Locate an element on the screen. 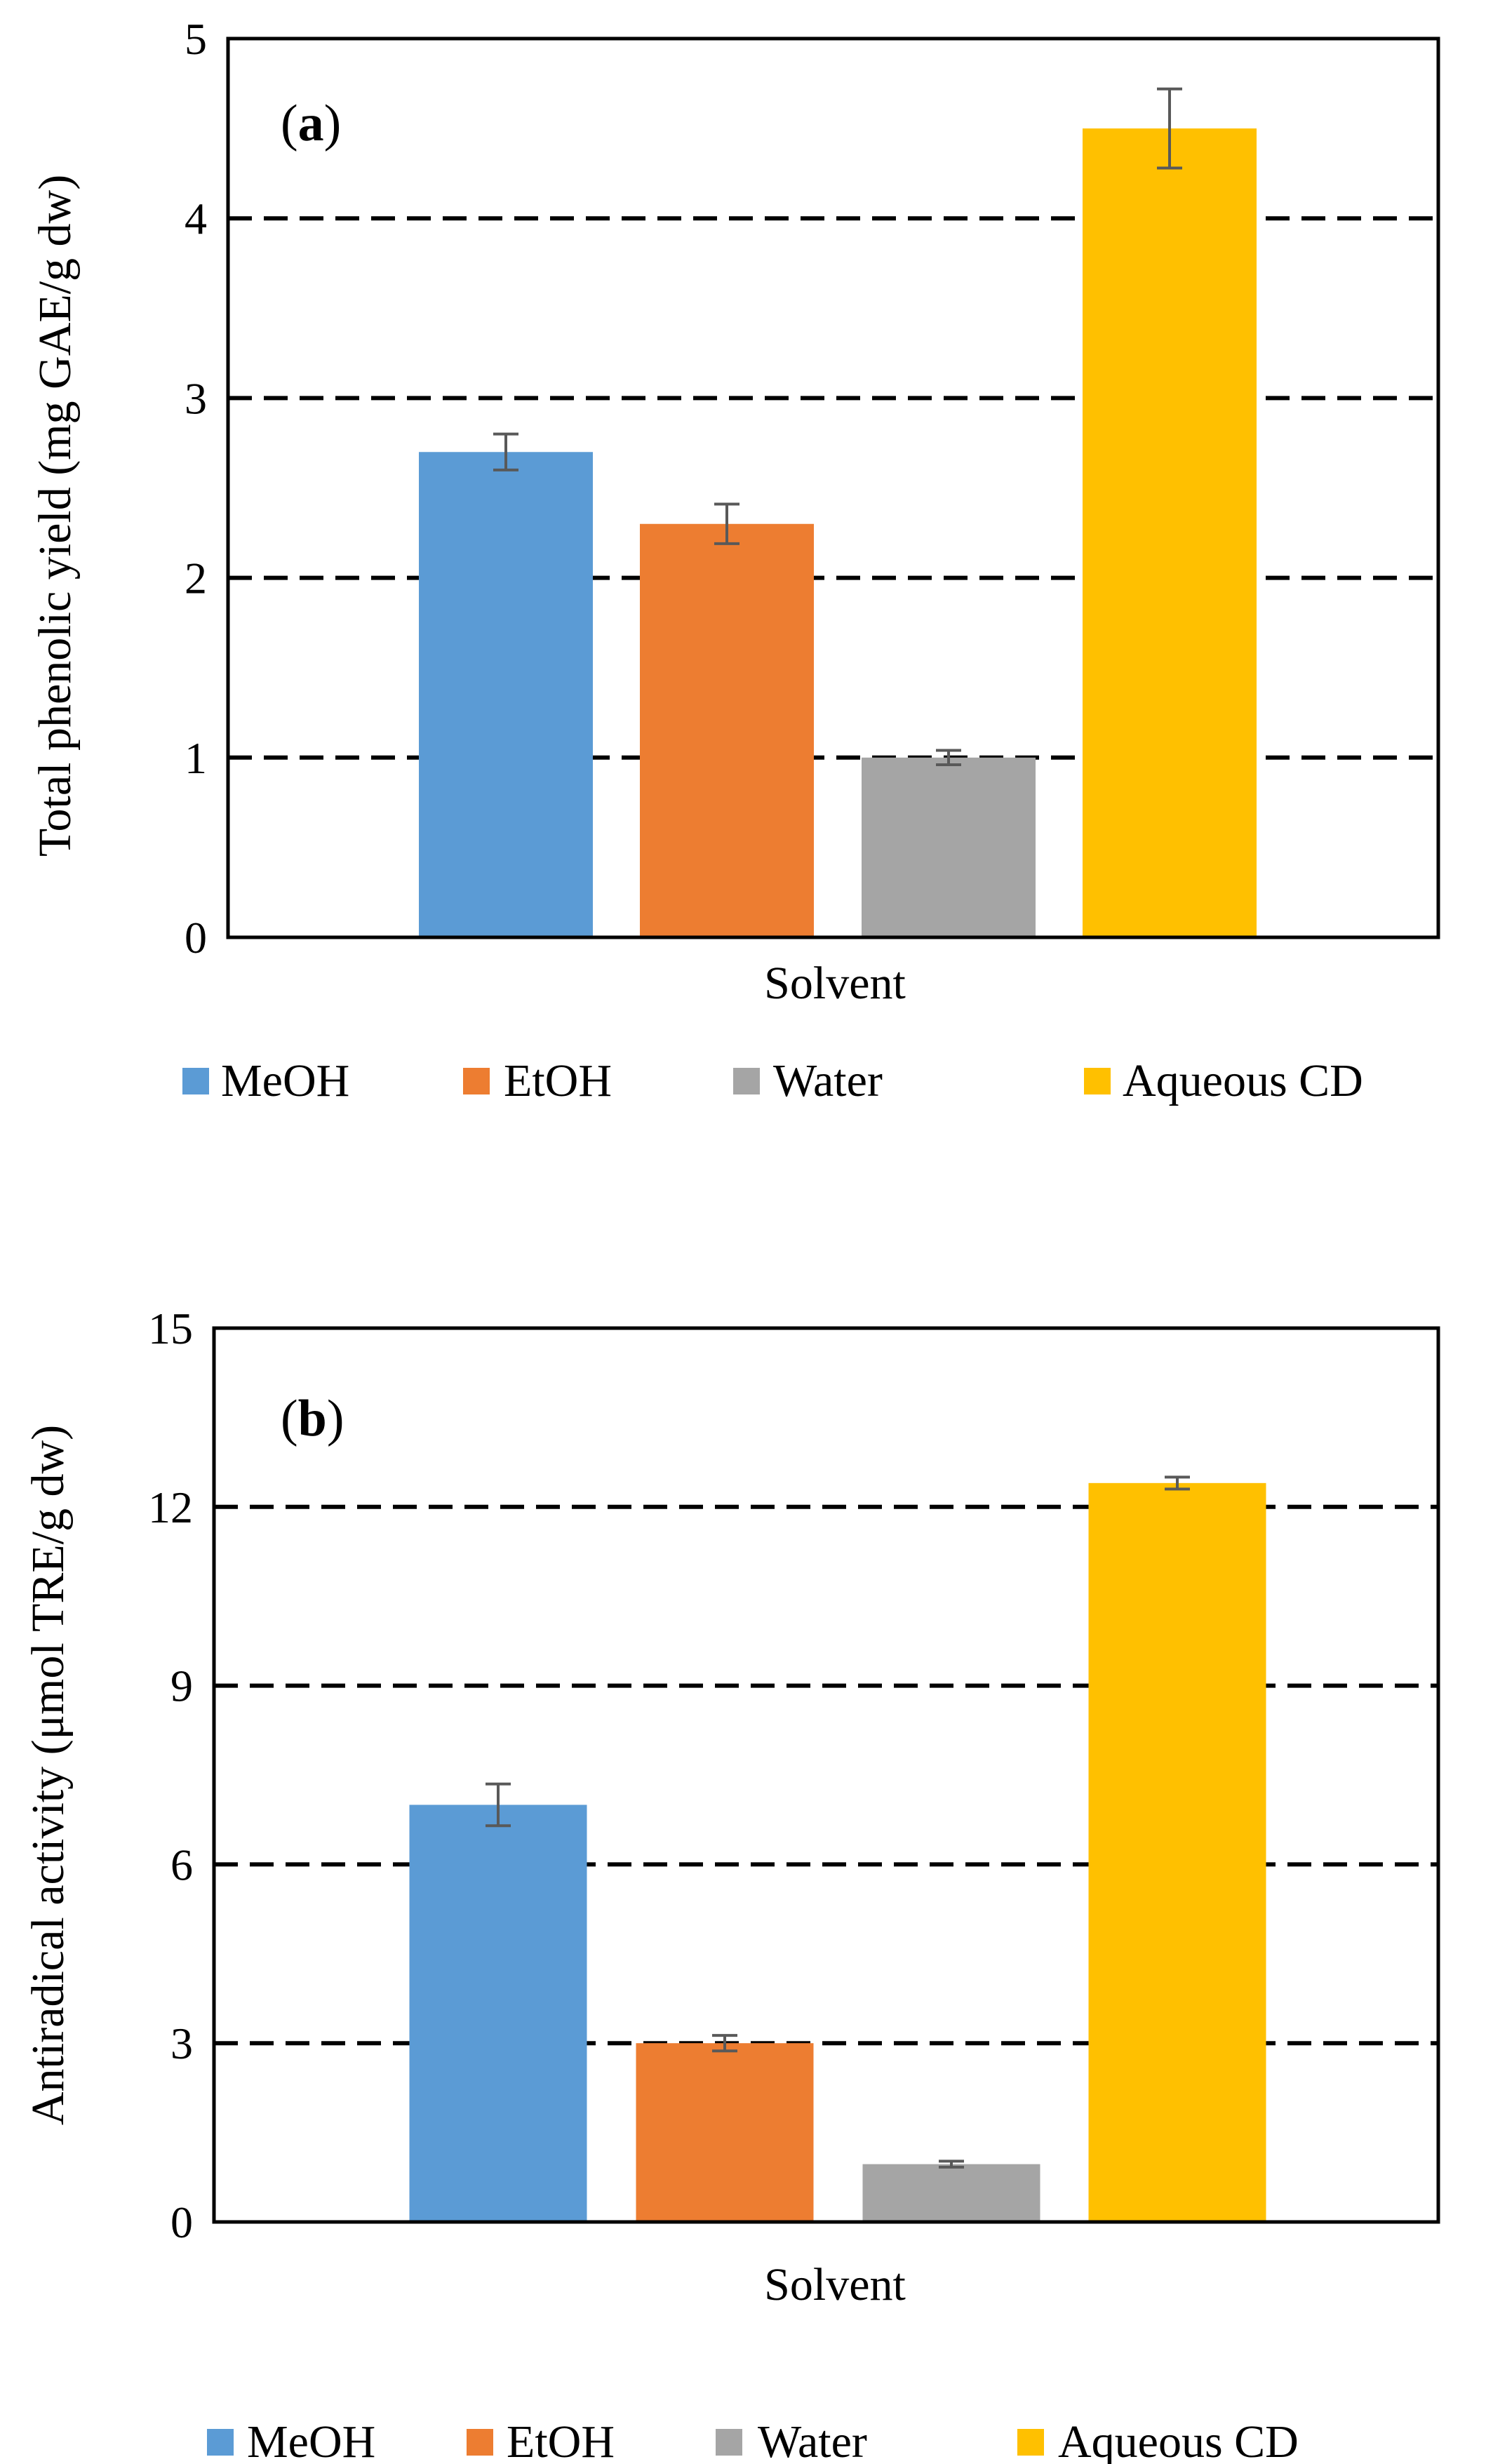  y-tick-label: 12 is located at coordinates (170, 1507).